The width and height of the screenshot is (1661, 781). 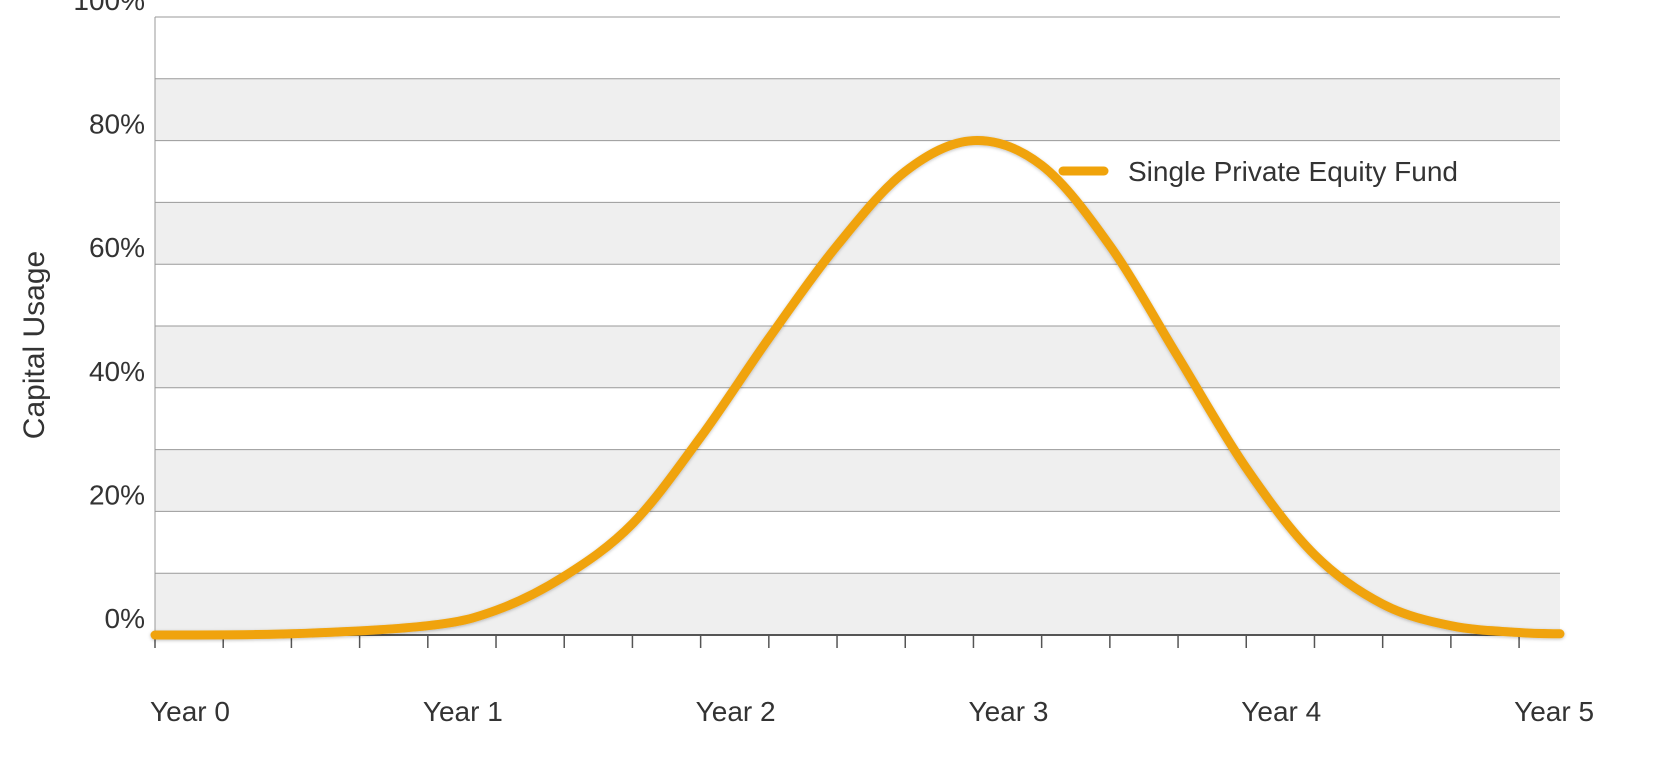 What do you see at coordinates (463, 711) in the screenshot?
I see `x-tick-label: Year 1` at bounding box center [463, 711].